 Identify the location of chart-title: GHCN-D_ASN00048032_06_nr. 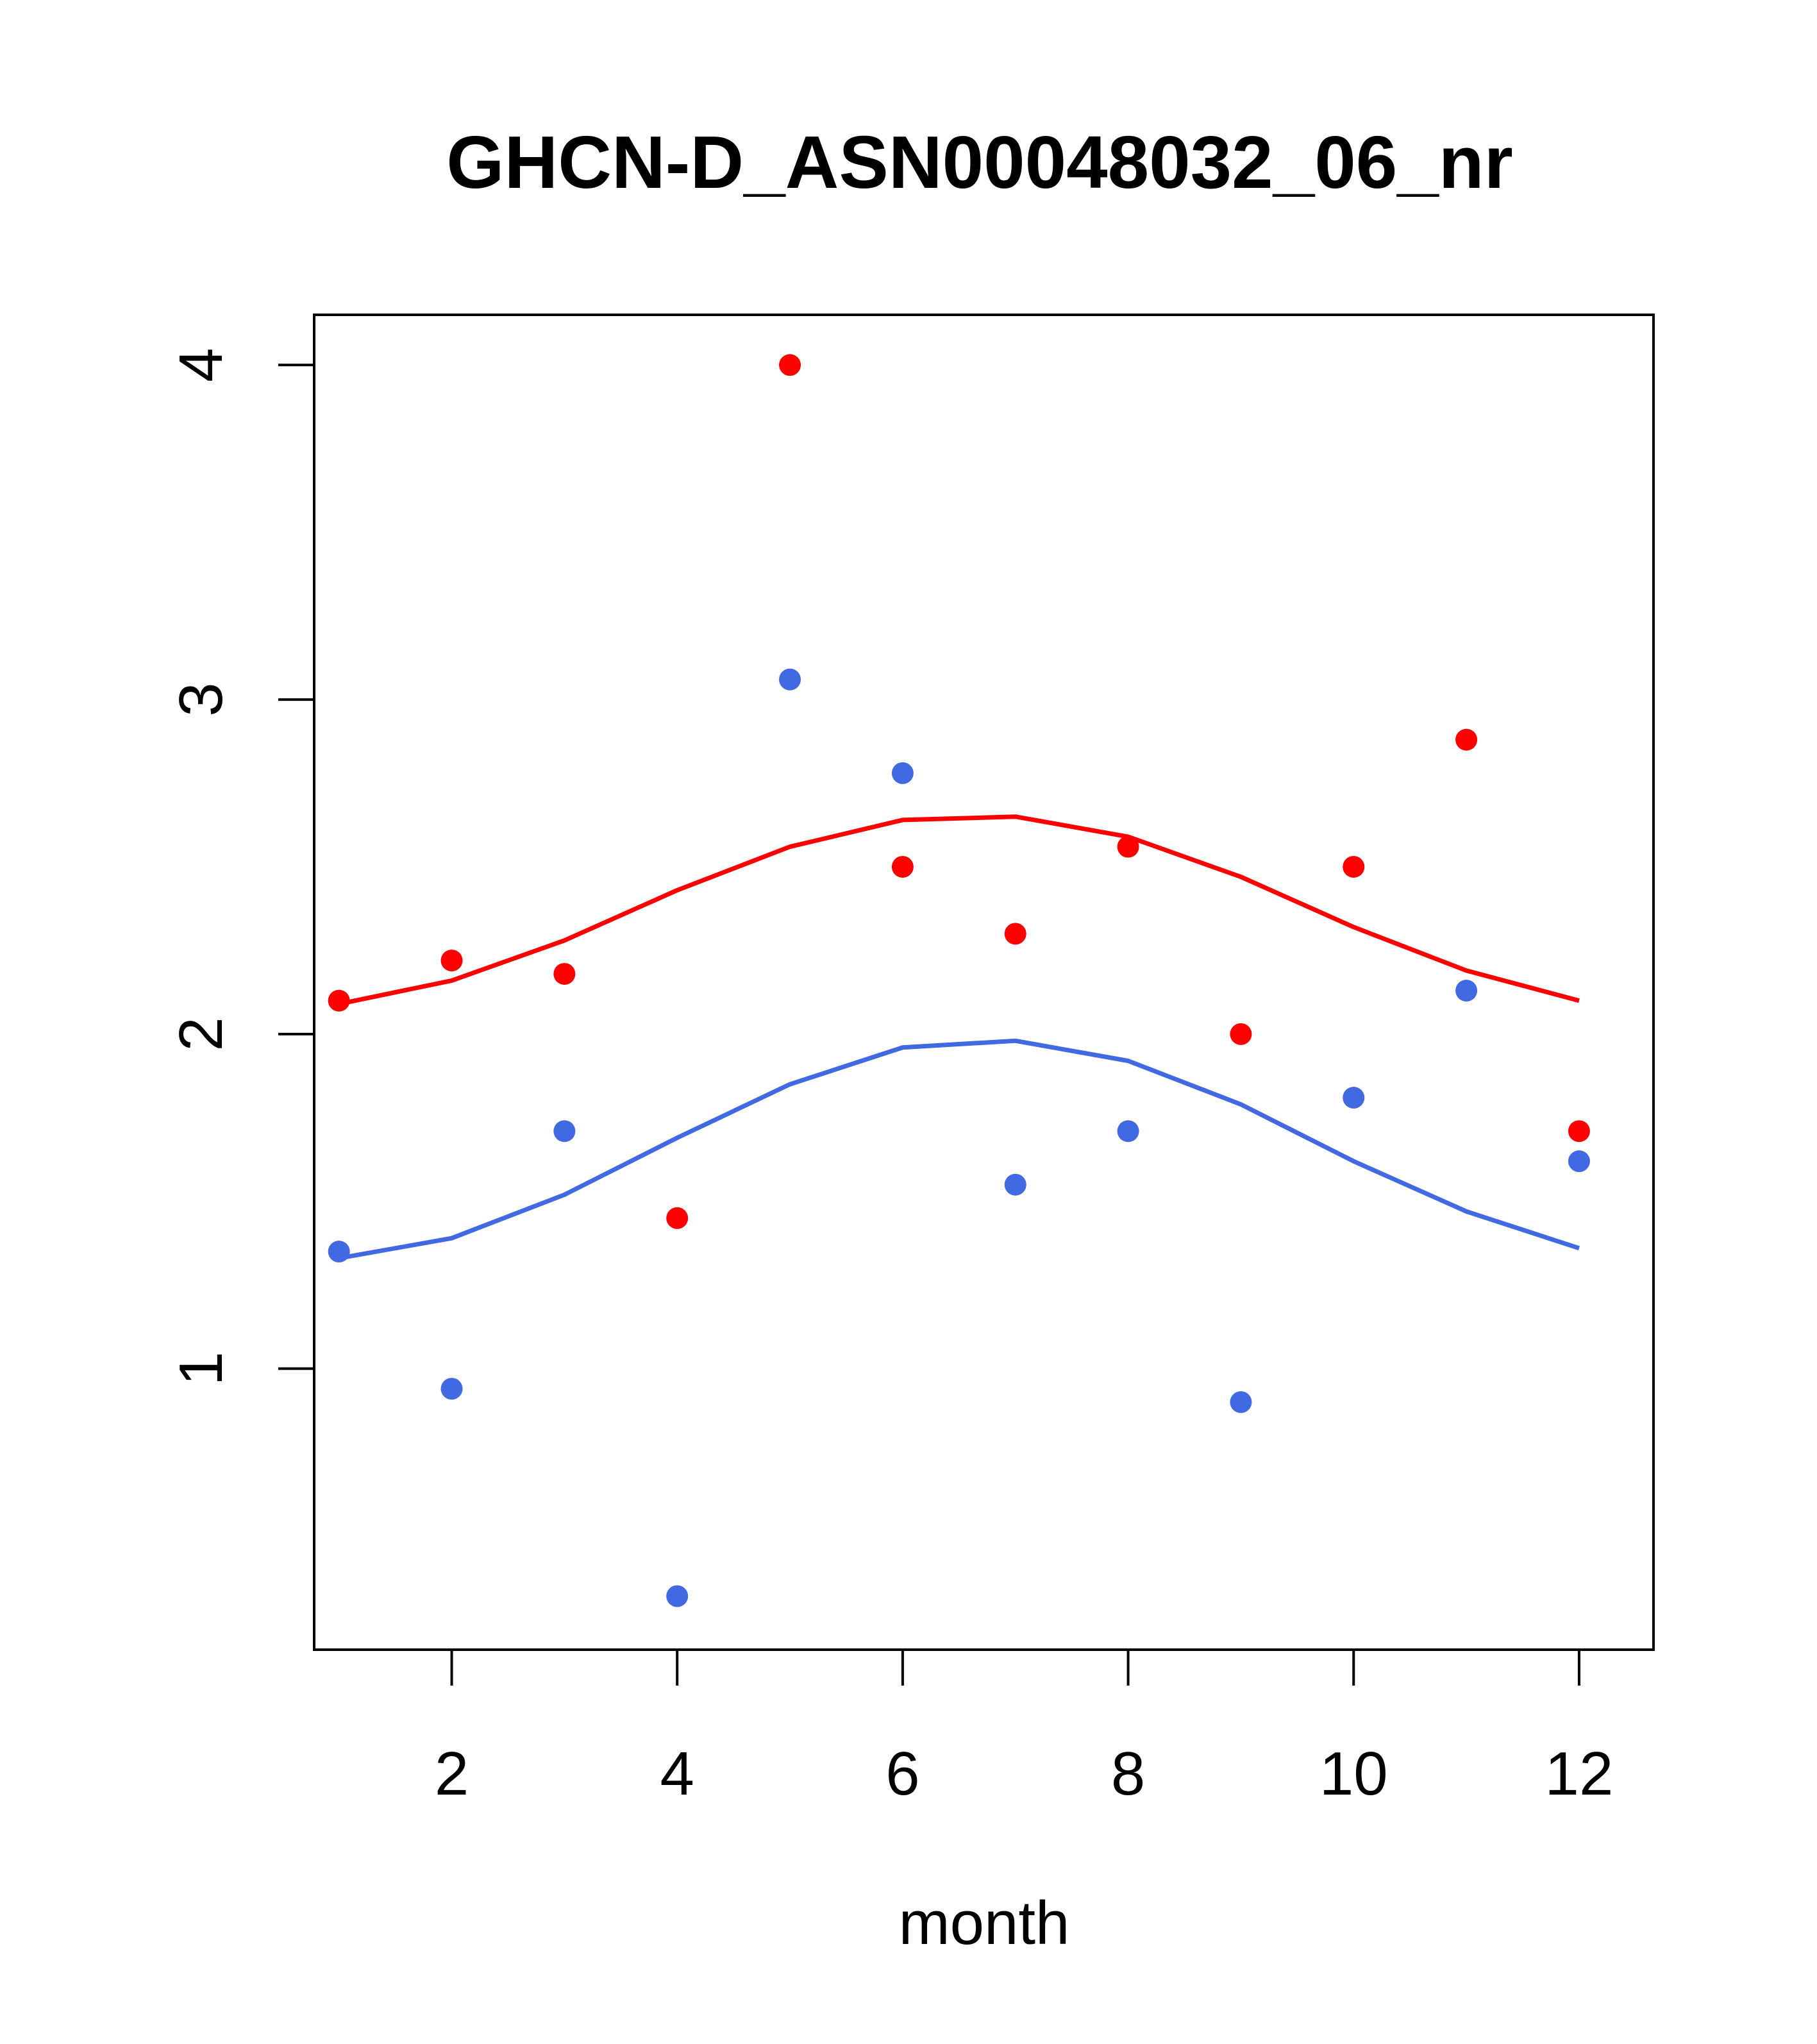
(979, 162).